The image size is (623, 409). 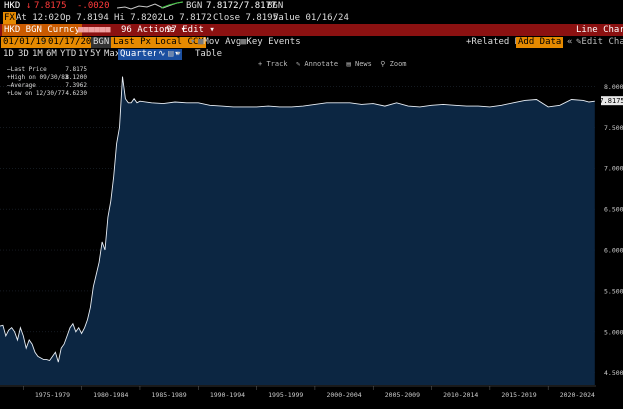 I want to click on mov-avgs-toggle: ■Mov Avgs, so click(x=222, y=42).